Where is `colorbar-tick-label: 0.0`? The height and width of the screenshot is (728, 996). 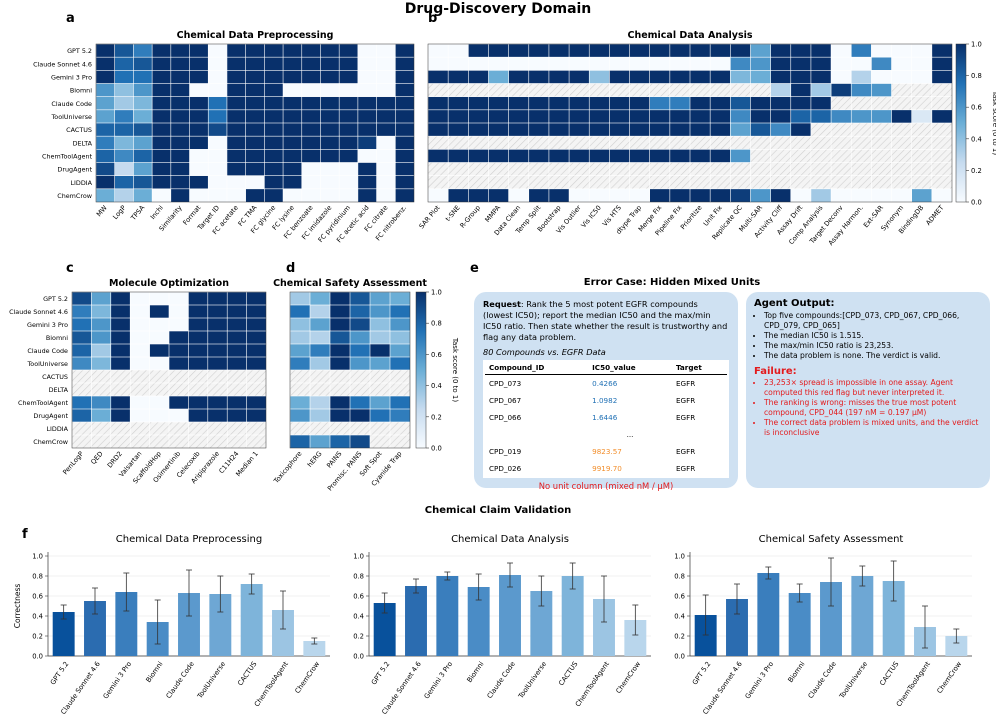
colorbar-tick-label: 0.0 is located at coordinates (436, 449).